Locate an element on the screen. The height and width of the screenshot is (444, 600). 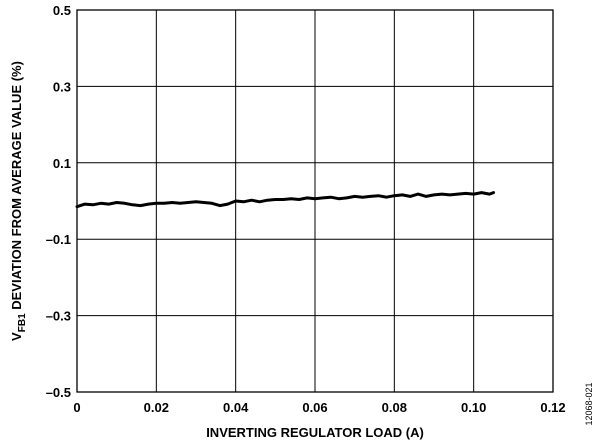
series-line is located at coordinates (285, 200).